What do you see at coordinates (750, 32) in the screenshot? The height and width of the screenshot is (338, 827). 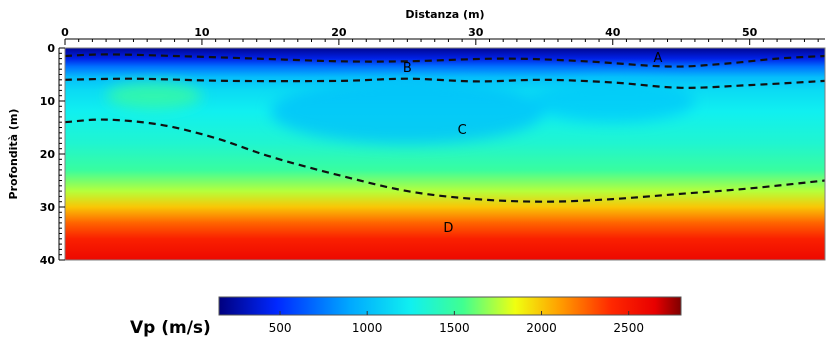 I see `x-tick-label: 50` at bounding box center [750, 32].